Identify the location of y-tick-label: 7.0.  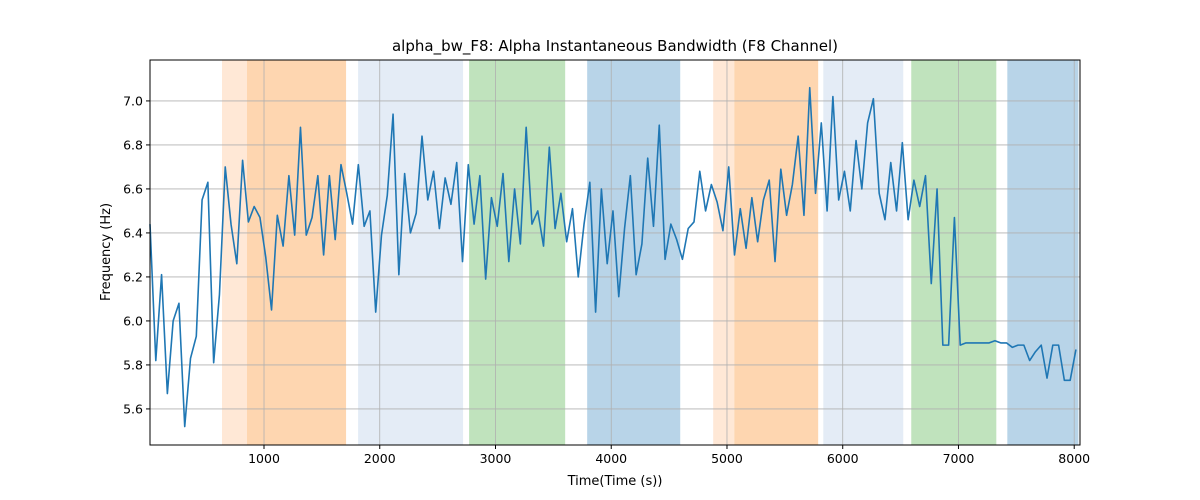
(133, 100).